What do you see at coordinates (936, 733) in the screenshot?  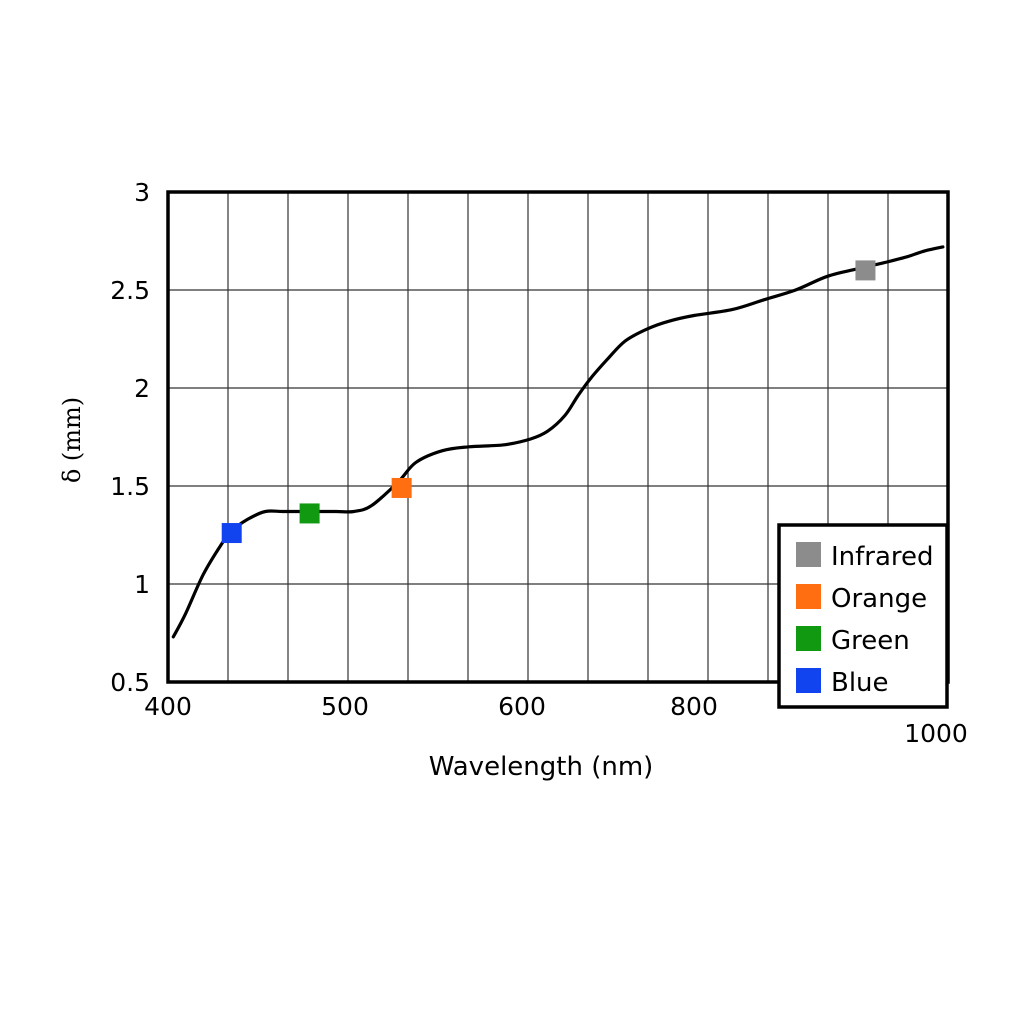 I see `x-tick-label: 1000` at bounding box center [936, 733].